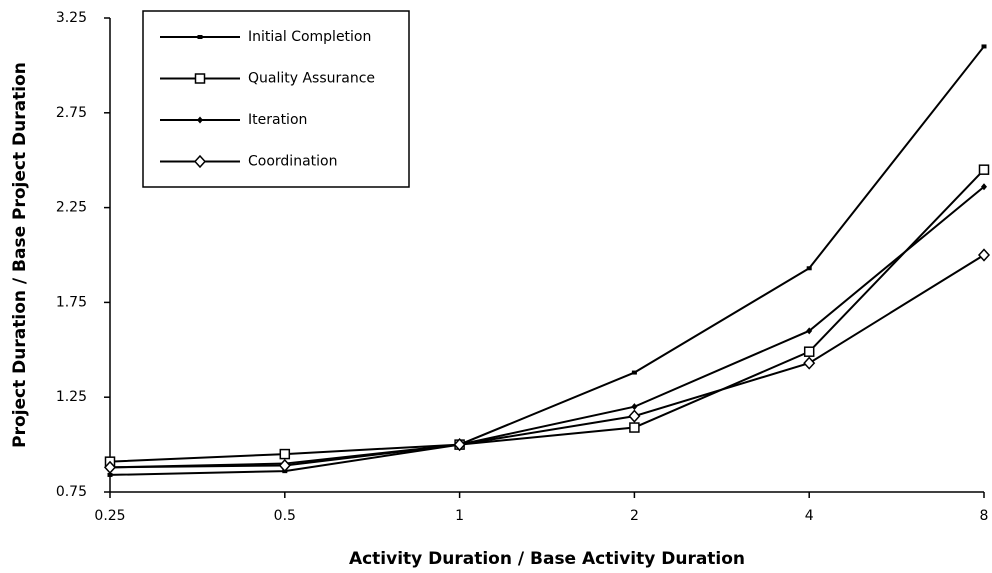  I want to click on y-tick-label: 3.25, so click(71, 18).